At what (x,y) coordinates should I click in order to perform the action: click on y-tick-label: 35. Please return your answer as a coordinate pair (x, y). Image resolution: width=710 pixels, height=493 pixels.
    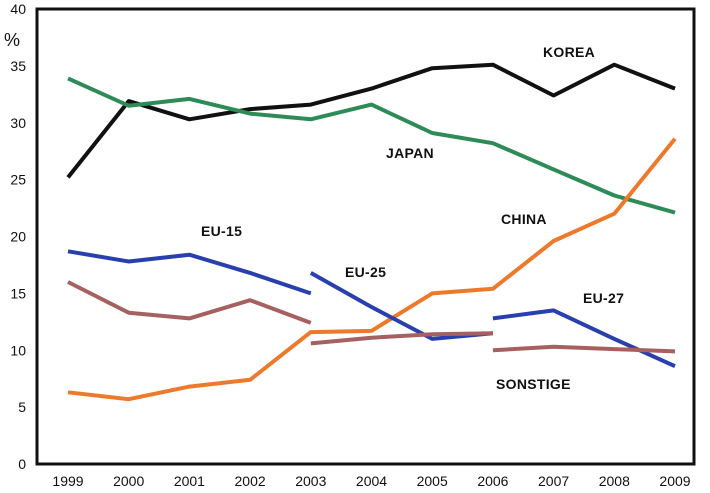
    Looking at the image, I should click on (18, 66).